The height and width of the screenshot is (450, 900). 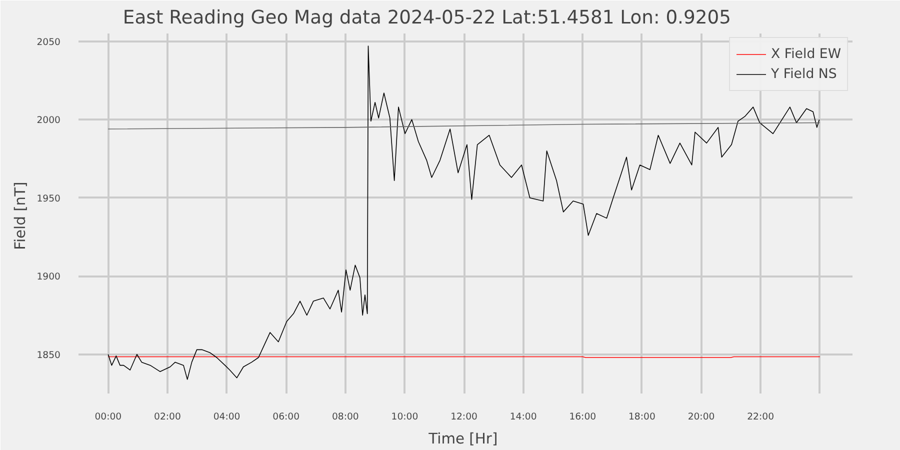 What do you see at coordinates (286, 417) in the screenshot?
I see `x-tick-label: 06:00` at bounding box center [286, 417].